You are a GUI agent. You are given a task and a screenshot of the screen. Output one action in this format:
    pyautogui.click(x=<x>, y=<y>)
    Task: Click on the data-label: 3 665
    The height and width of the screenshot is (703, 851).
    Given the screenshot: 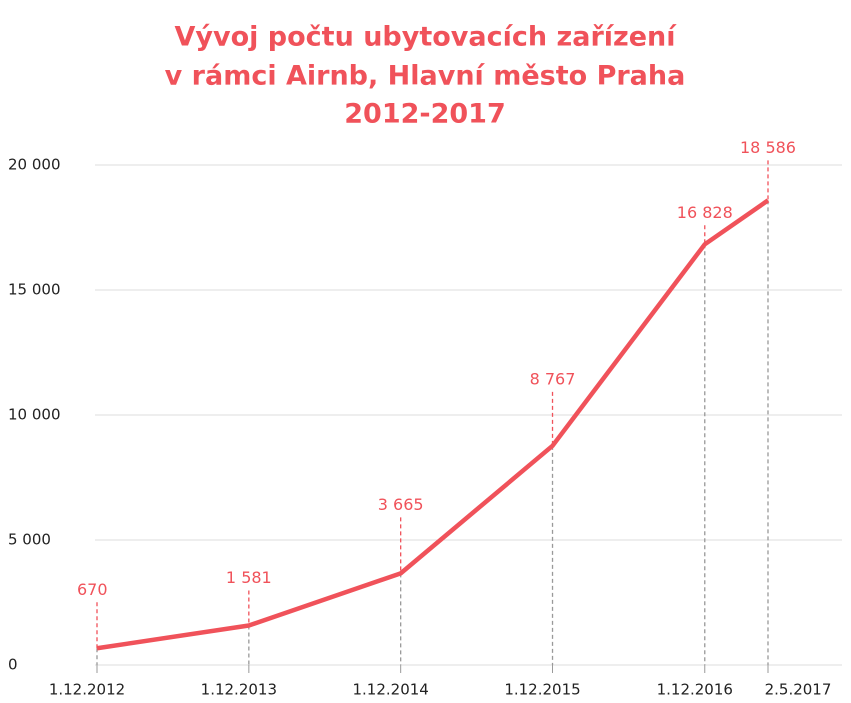 What is the action you would take?
    pyautogui.click(x=401, y=504)
    